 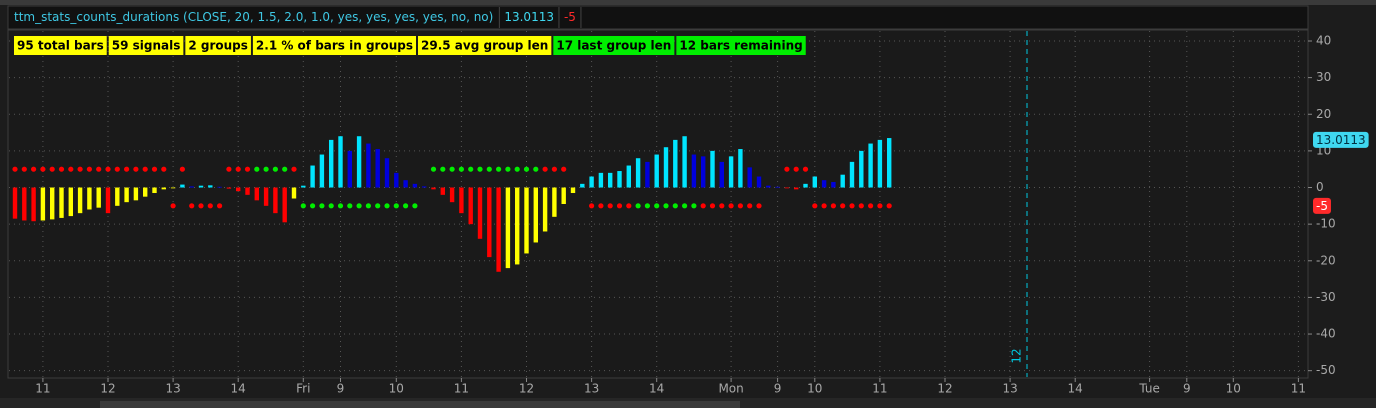 I want to click on y-tick-label: -50, so click(x=1326, y=370).